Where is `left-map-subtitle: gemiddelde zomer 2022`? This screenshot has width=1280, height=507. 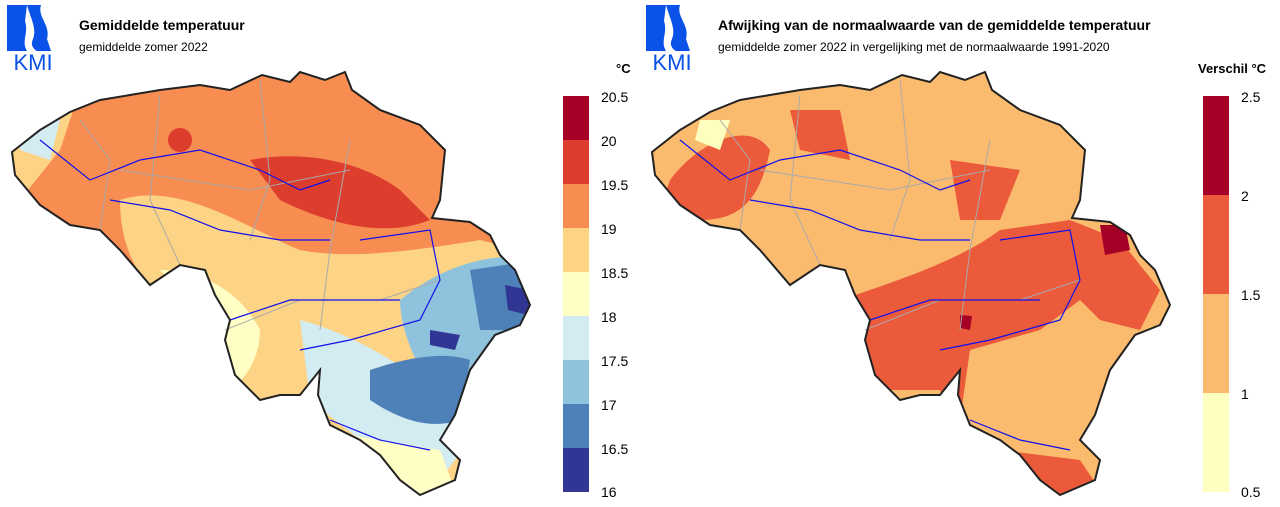 left-map-subtitle: gemiddelde zomer 2022 is located at coordinates (143, 47).